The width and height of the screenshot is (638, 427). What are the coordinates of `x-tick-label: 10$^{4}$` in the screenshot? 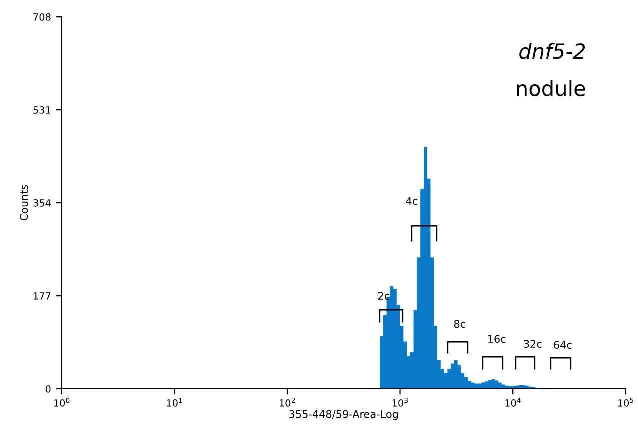 It's located at (513, 402).